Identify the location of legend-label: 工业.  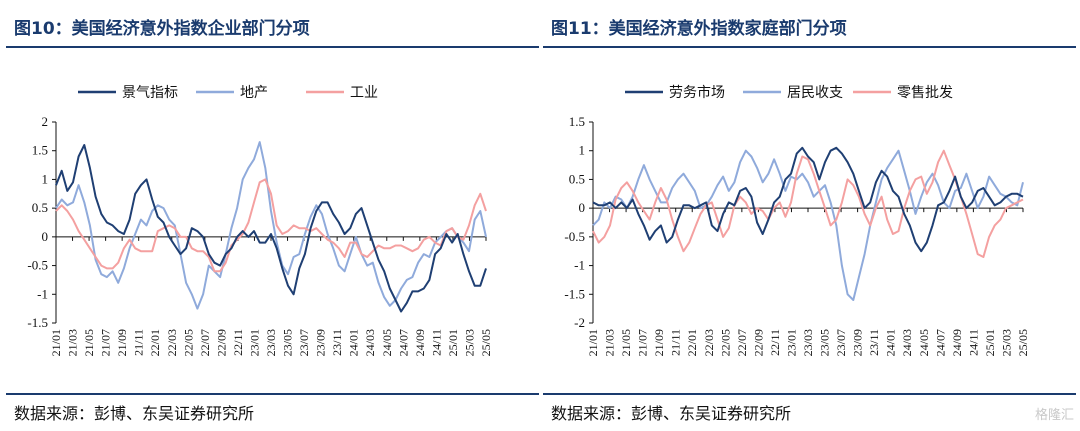
(364, 93).